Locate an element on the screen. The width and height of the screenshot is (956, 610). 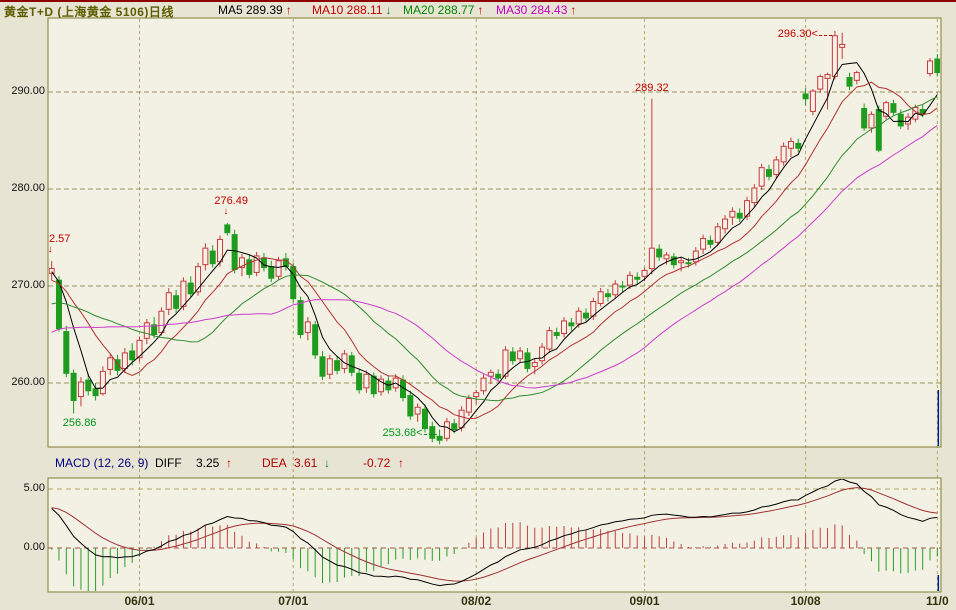
dea-line is located at coordinates (494, 534).